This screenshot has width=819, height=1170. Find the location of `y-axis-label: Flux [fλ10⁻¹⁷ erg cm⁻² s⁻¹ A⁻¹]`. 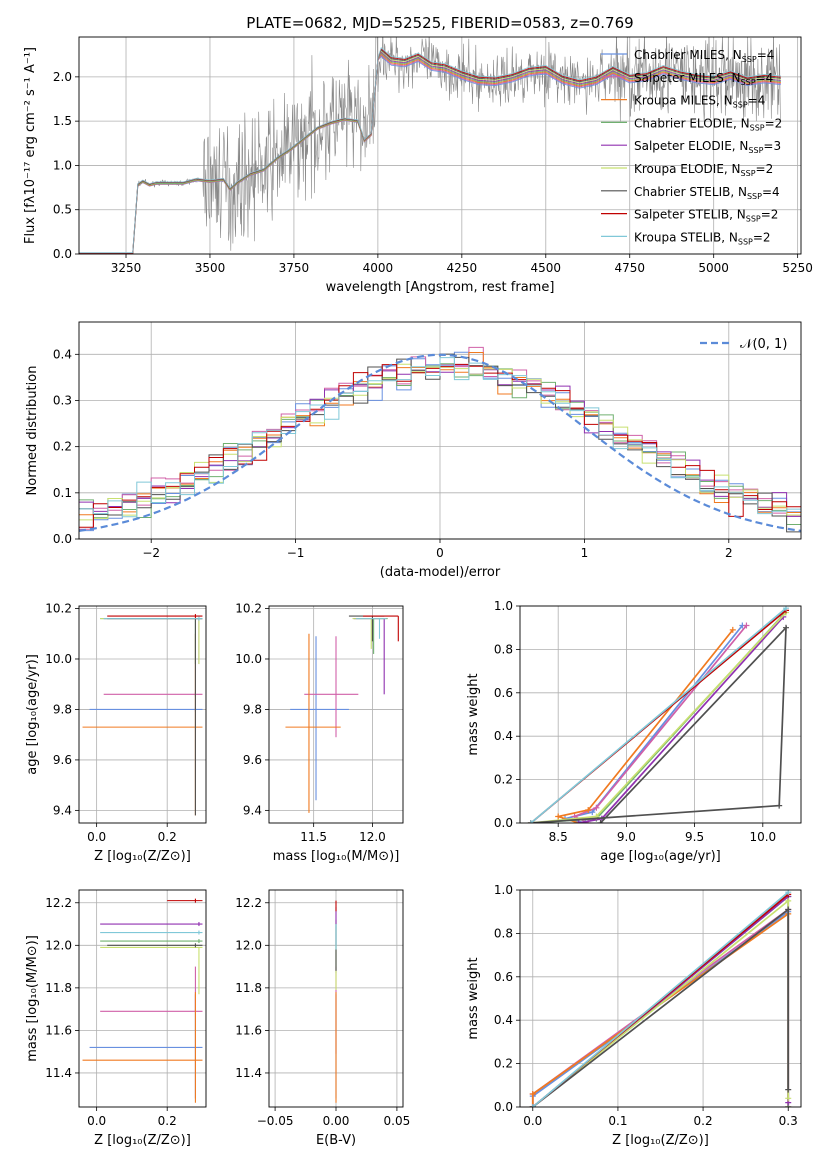

y-axis-label: Flux [fλ10⁻¹⁷ erg cm⁻² s⁻¹ A⁻¹] is located at coordinates (30, 145).